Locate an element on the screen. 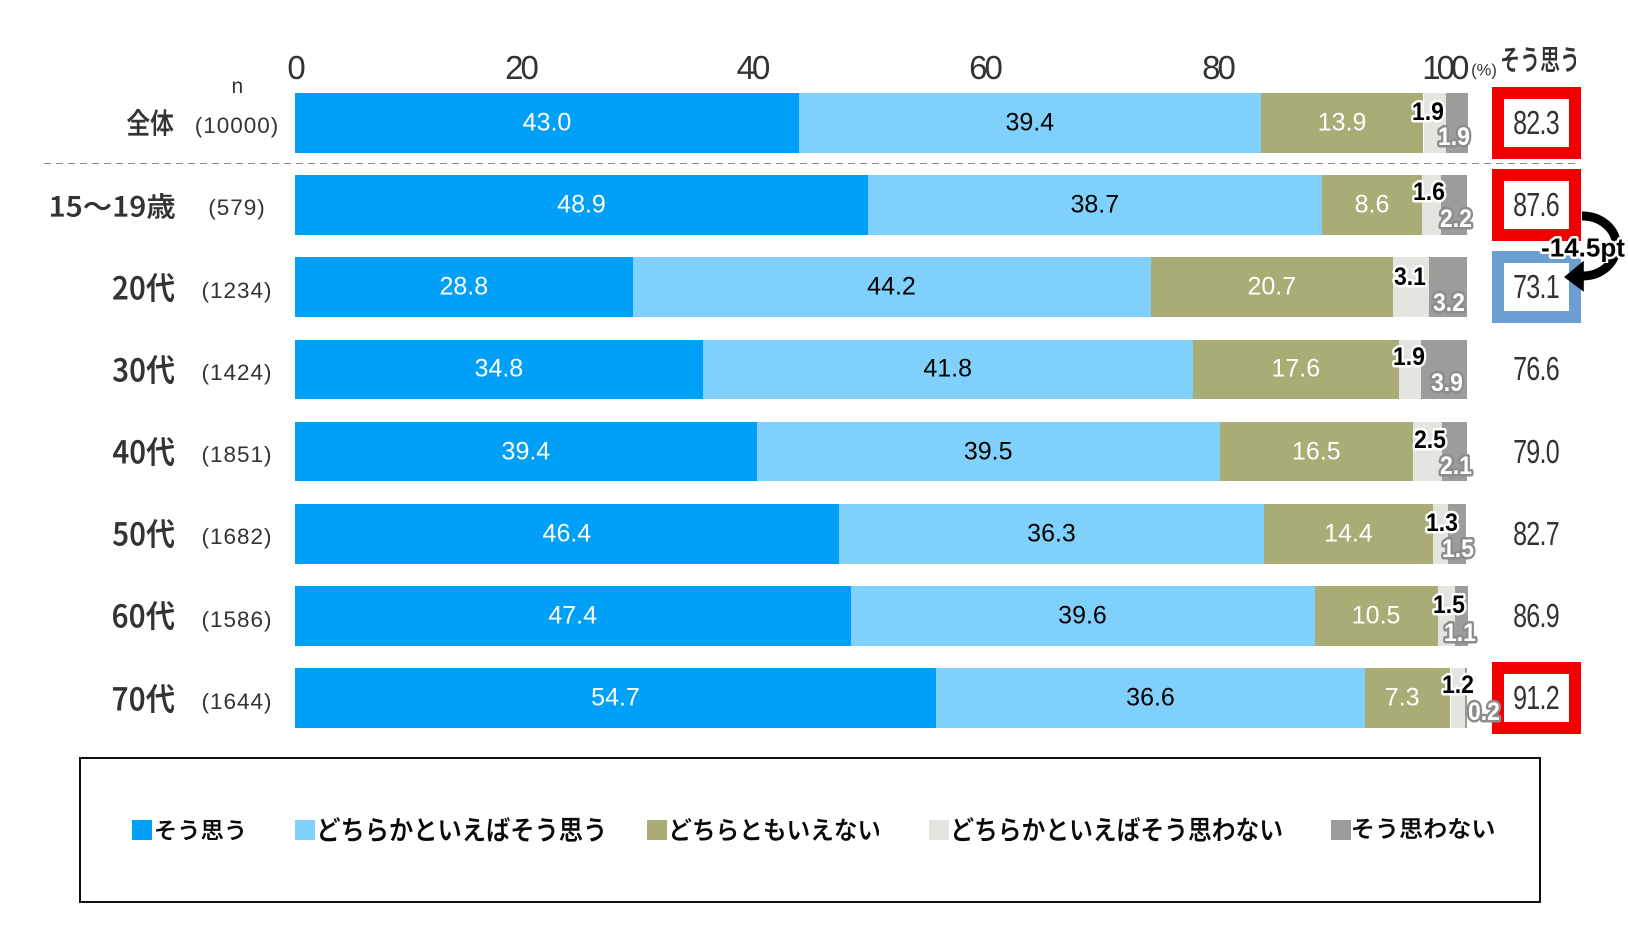 The image size is (1628, 951). svg-text: 2.5 is located at coordinates (1430, 440).